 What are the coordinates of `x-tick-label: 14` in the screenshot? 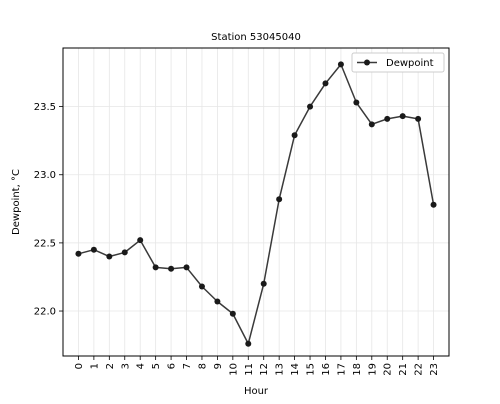 It's located at (295, 369).